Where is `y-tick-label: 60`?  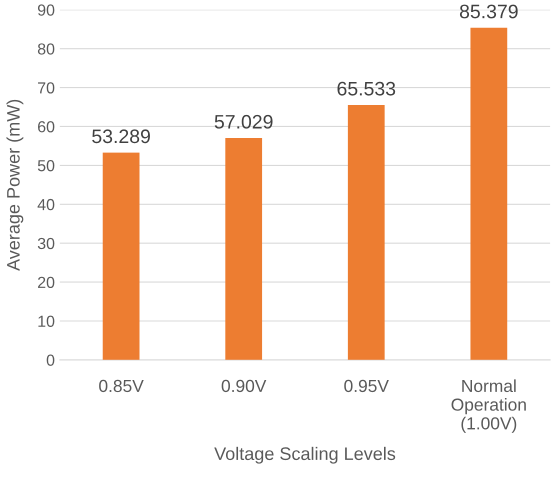 y-tick-label: 60 is located at coordinates (46, 126).